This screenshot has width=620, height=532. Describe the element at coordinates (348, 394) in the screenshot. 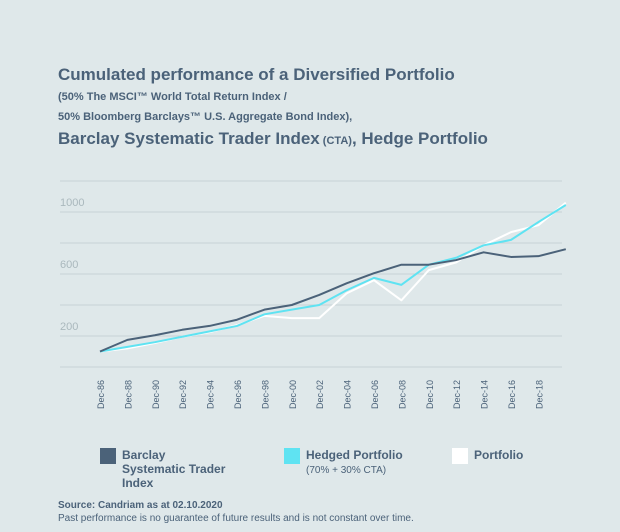

I see `x-tick-label: Dec-04` at that location.